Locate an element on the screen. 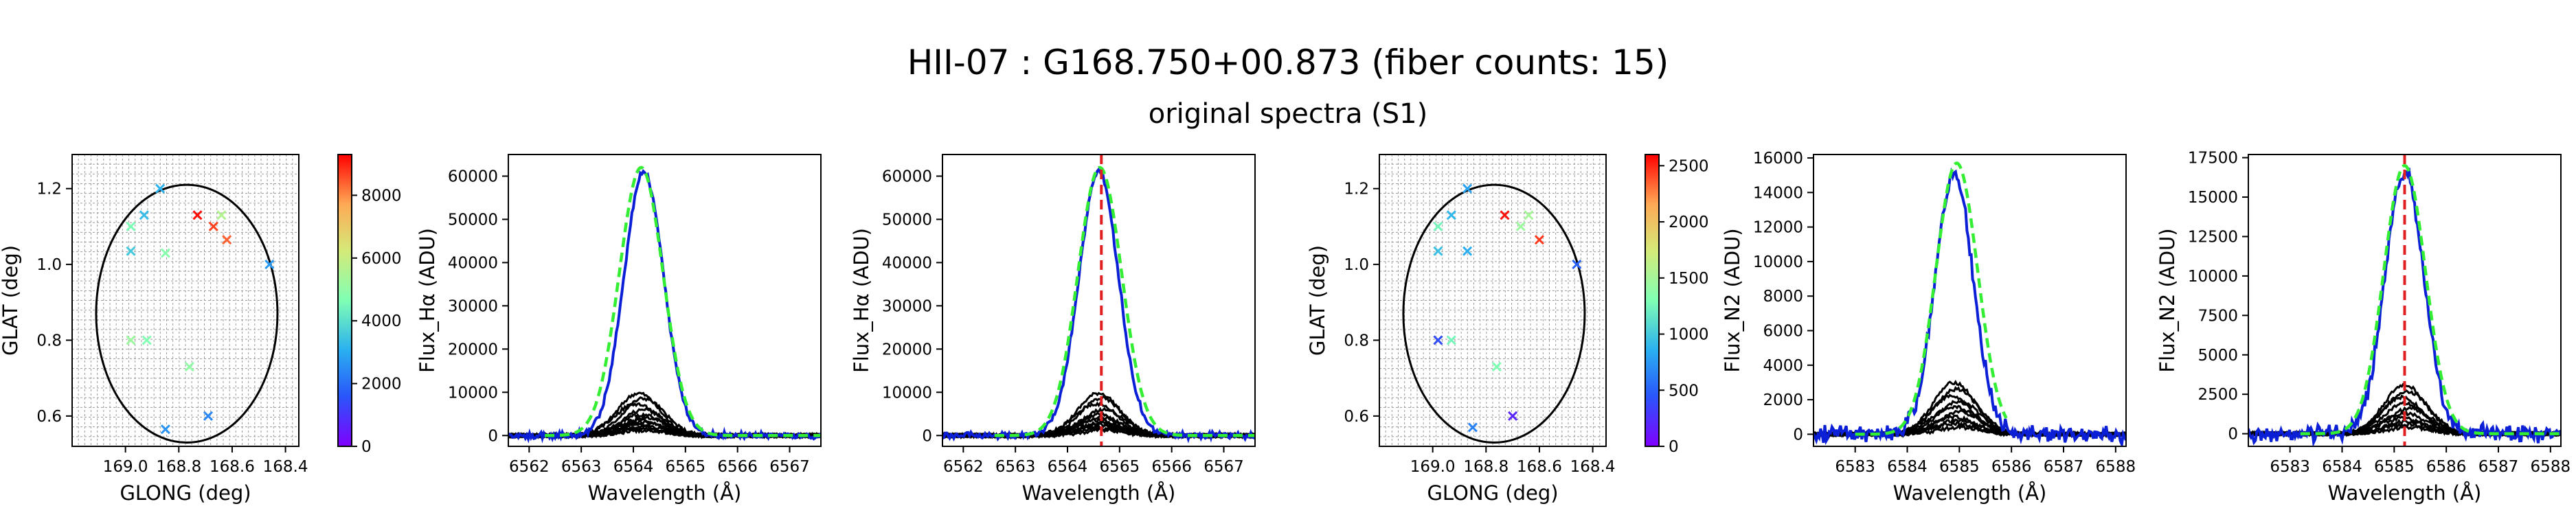 The image size is (2576, 515). x-tick-label: 6588 is located at coordinates (2551, 467).